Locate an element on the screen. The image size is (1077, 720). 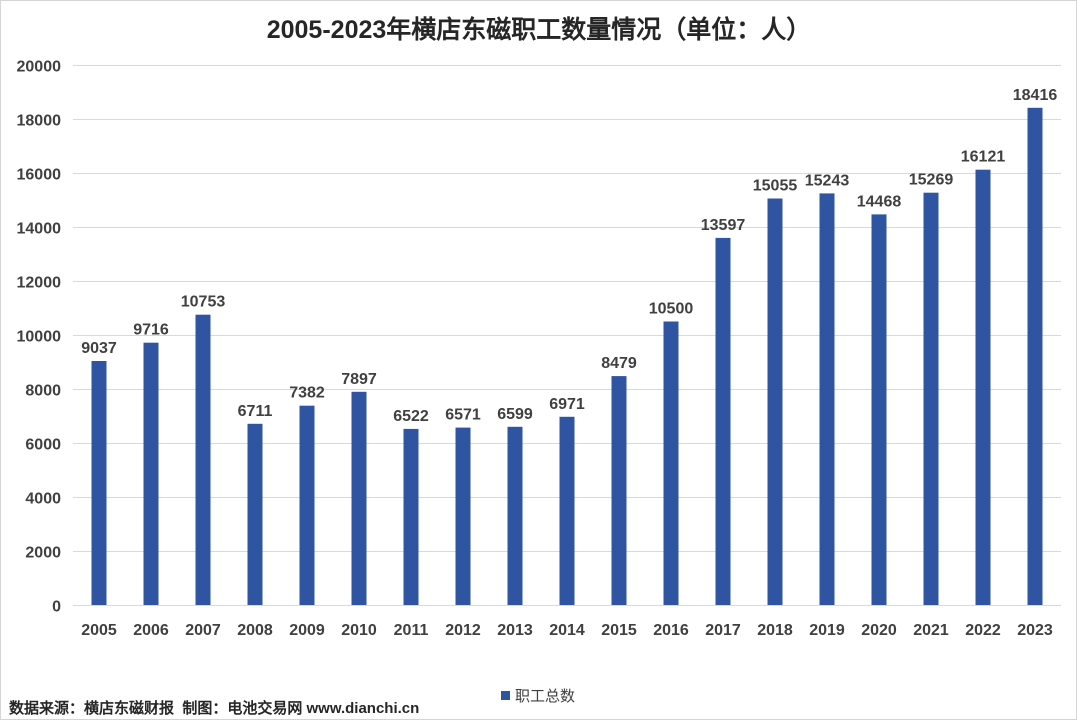
x-tick-label: 2010 is located at coordinates (359, 630).